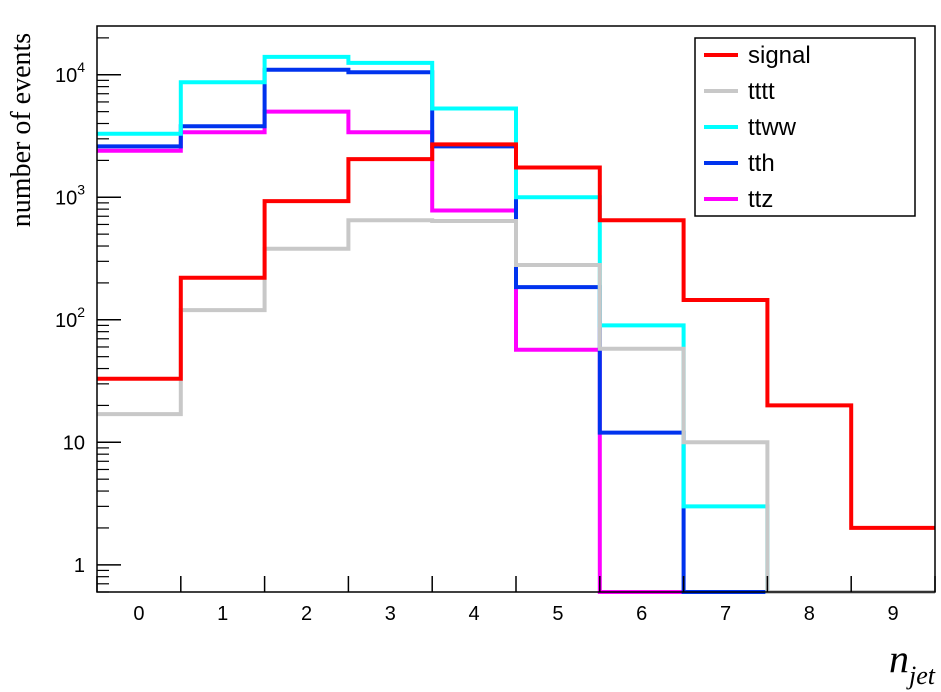  I want to click on x-tick-label: 6, so click(641, 614).